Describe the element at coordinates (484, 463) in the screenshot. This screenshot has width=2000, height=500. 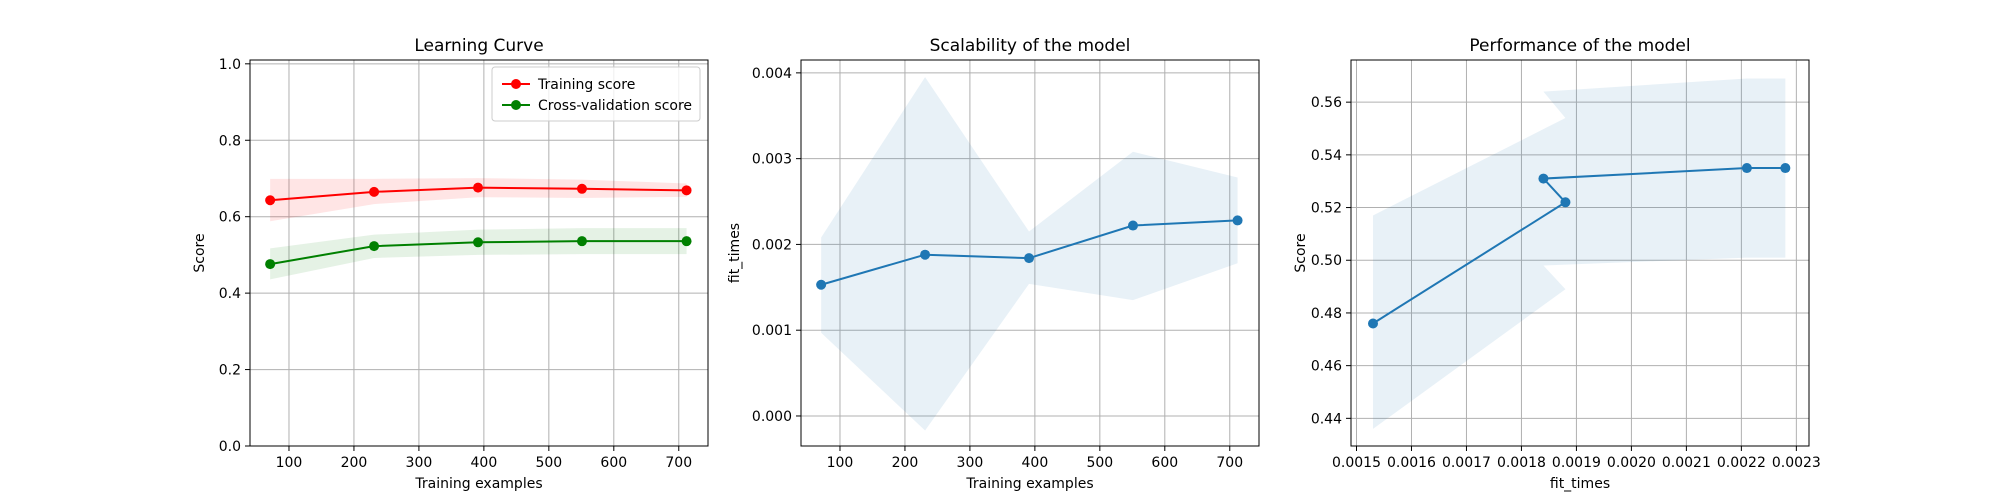
I see `learning-curve-xtick-label-3: 400` at that location.